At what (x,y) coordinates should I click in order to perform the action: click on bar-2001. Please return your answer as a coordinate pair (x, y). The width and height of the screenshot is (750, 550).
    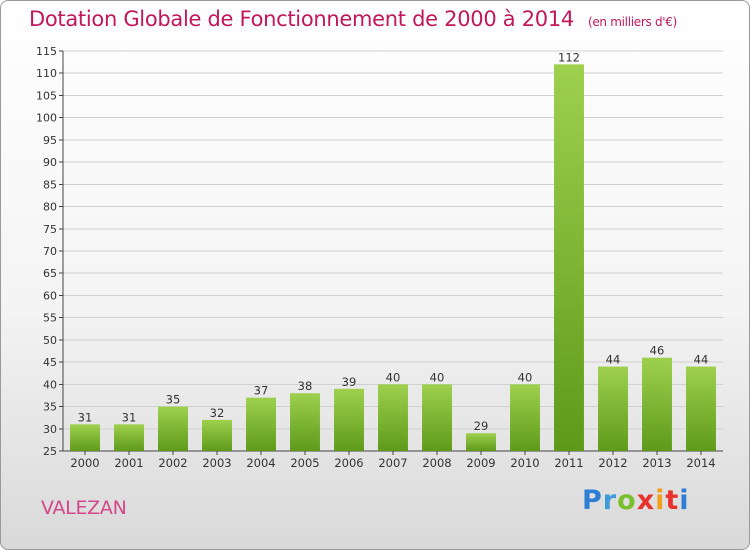
    Looking at the image, I should click on (129, 437).